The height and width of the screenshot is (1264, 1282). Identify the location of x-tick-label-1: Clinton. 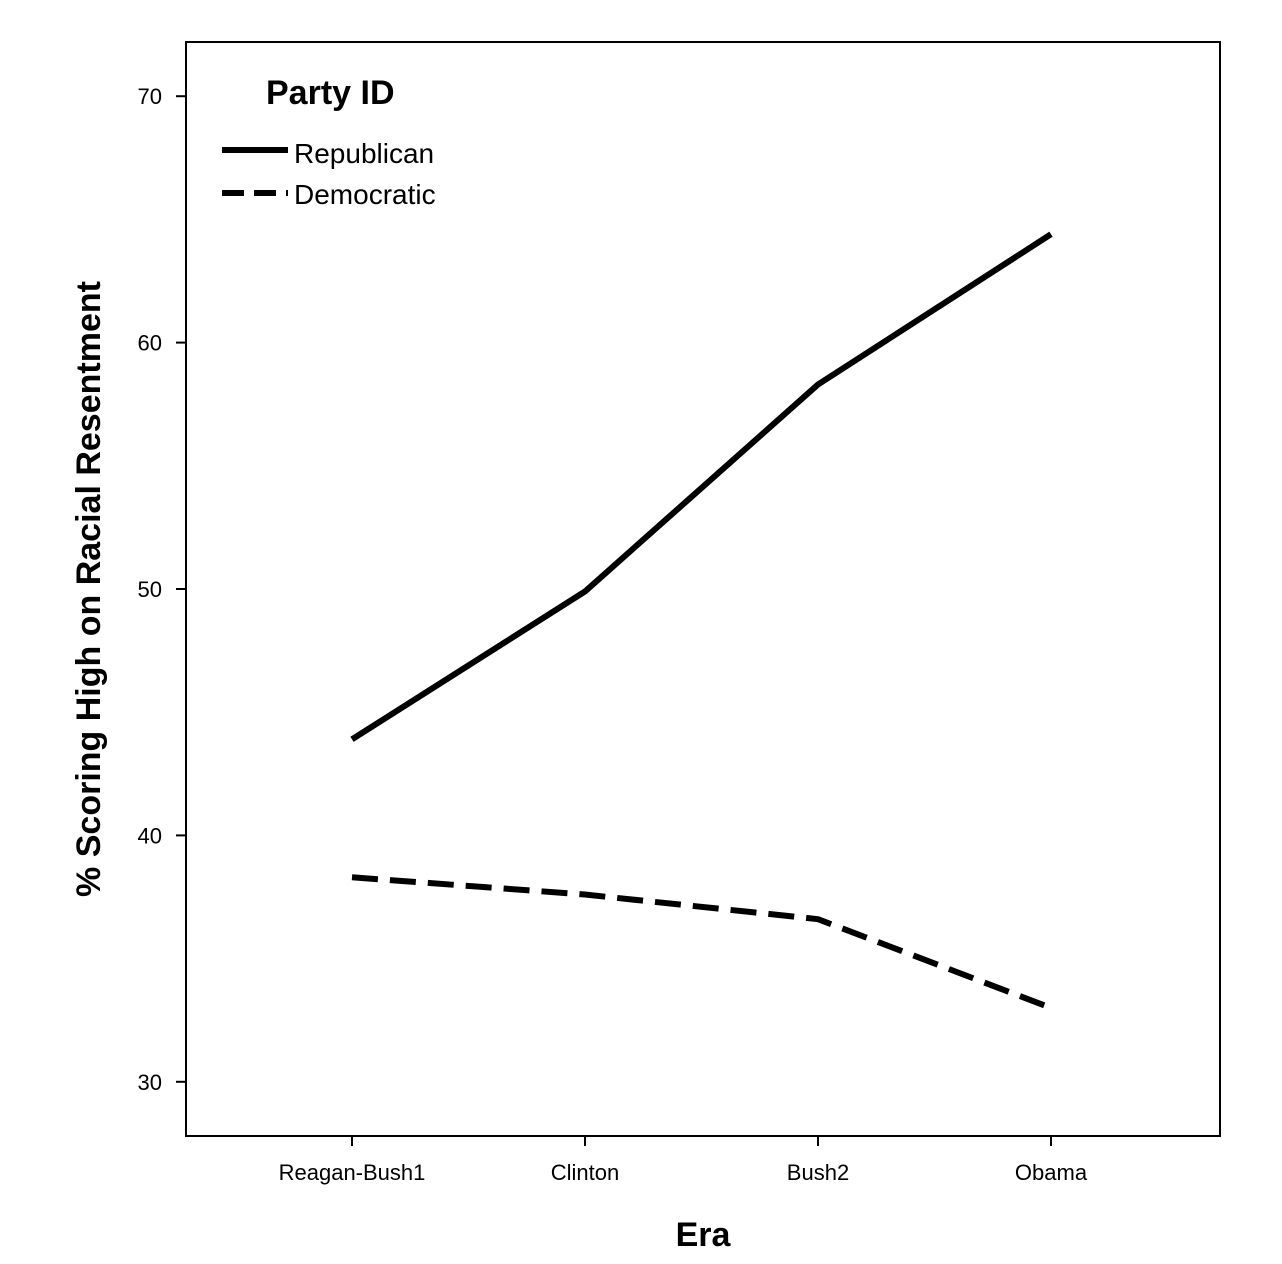
(585, 1172).